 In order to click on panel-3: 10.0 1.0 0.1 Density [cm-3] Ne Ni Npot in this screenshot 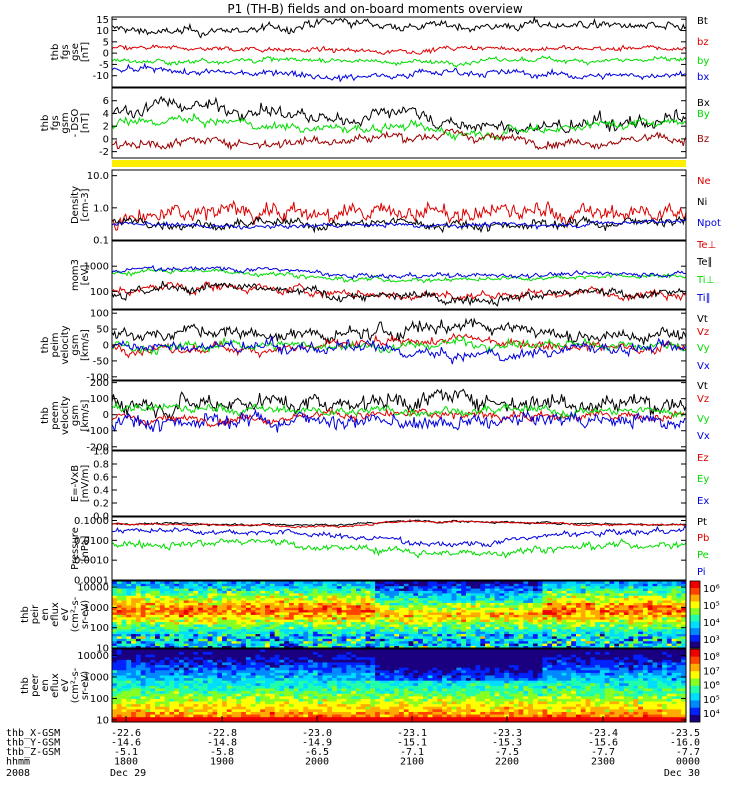, I will do `click(395, 208)`.